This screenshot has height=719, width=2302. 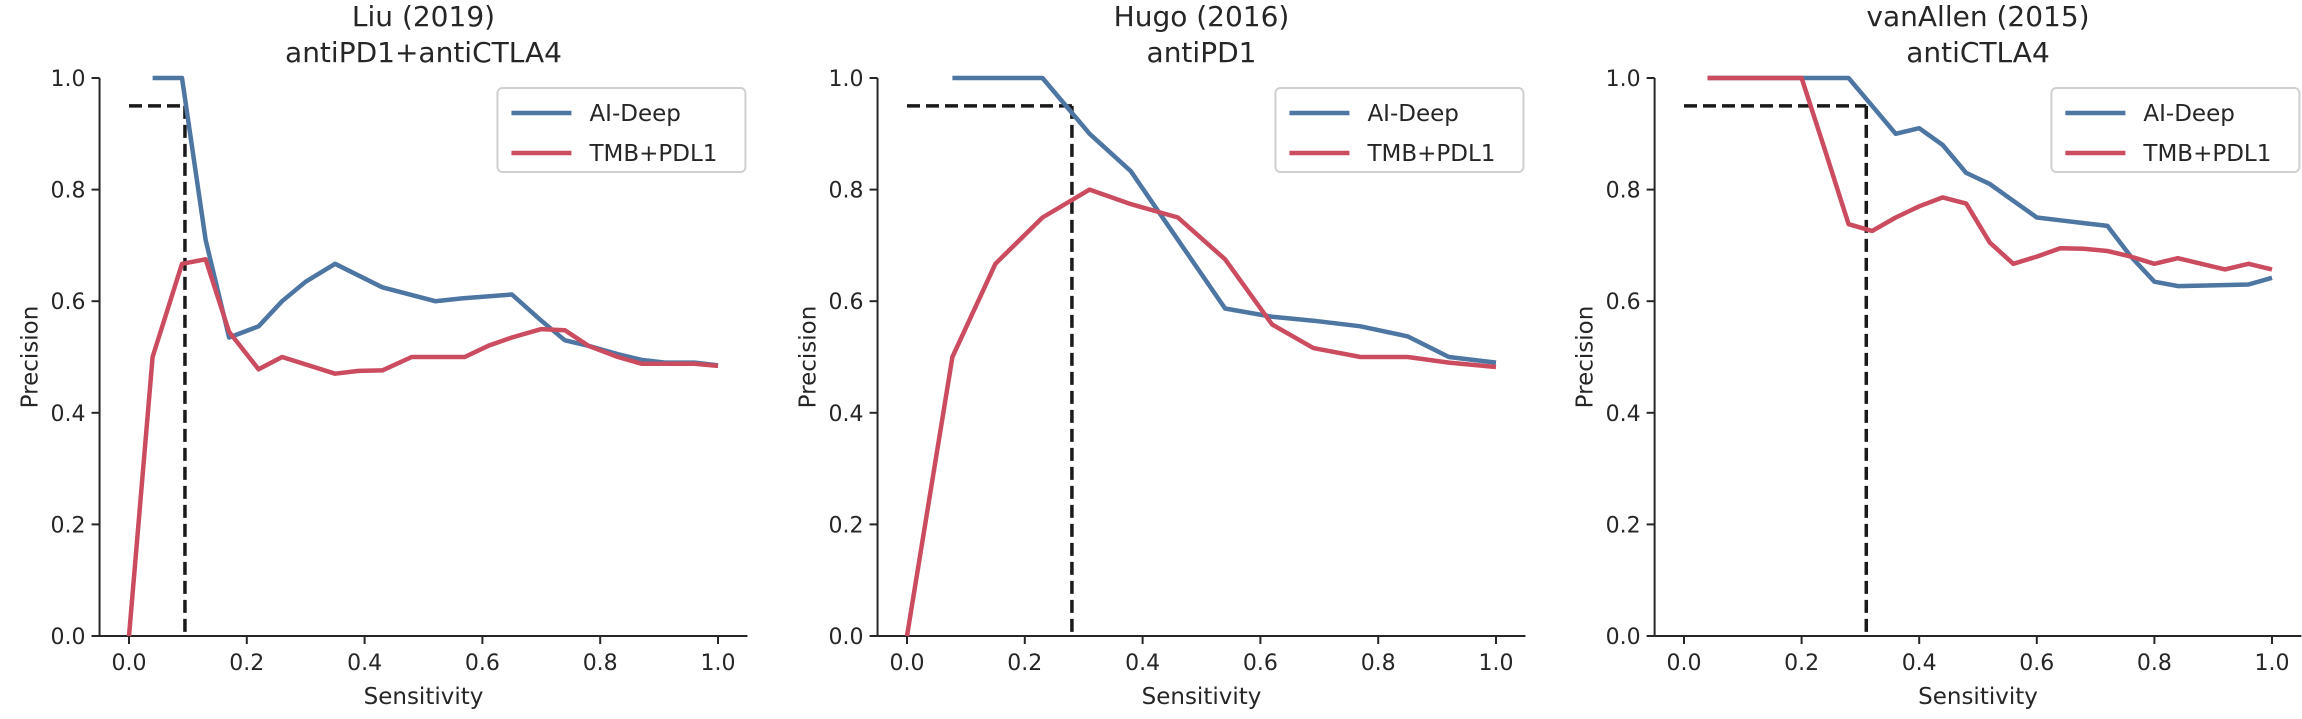 I want to click on subplot-title-line2: antiPD1, so click(x=1202, y=52).